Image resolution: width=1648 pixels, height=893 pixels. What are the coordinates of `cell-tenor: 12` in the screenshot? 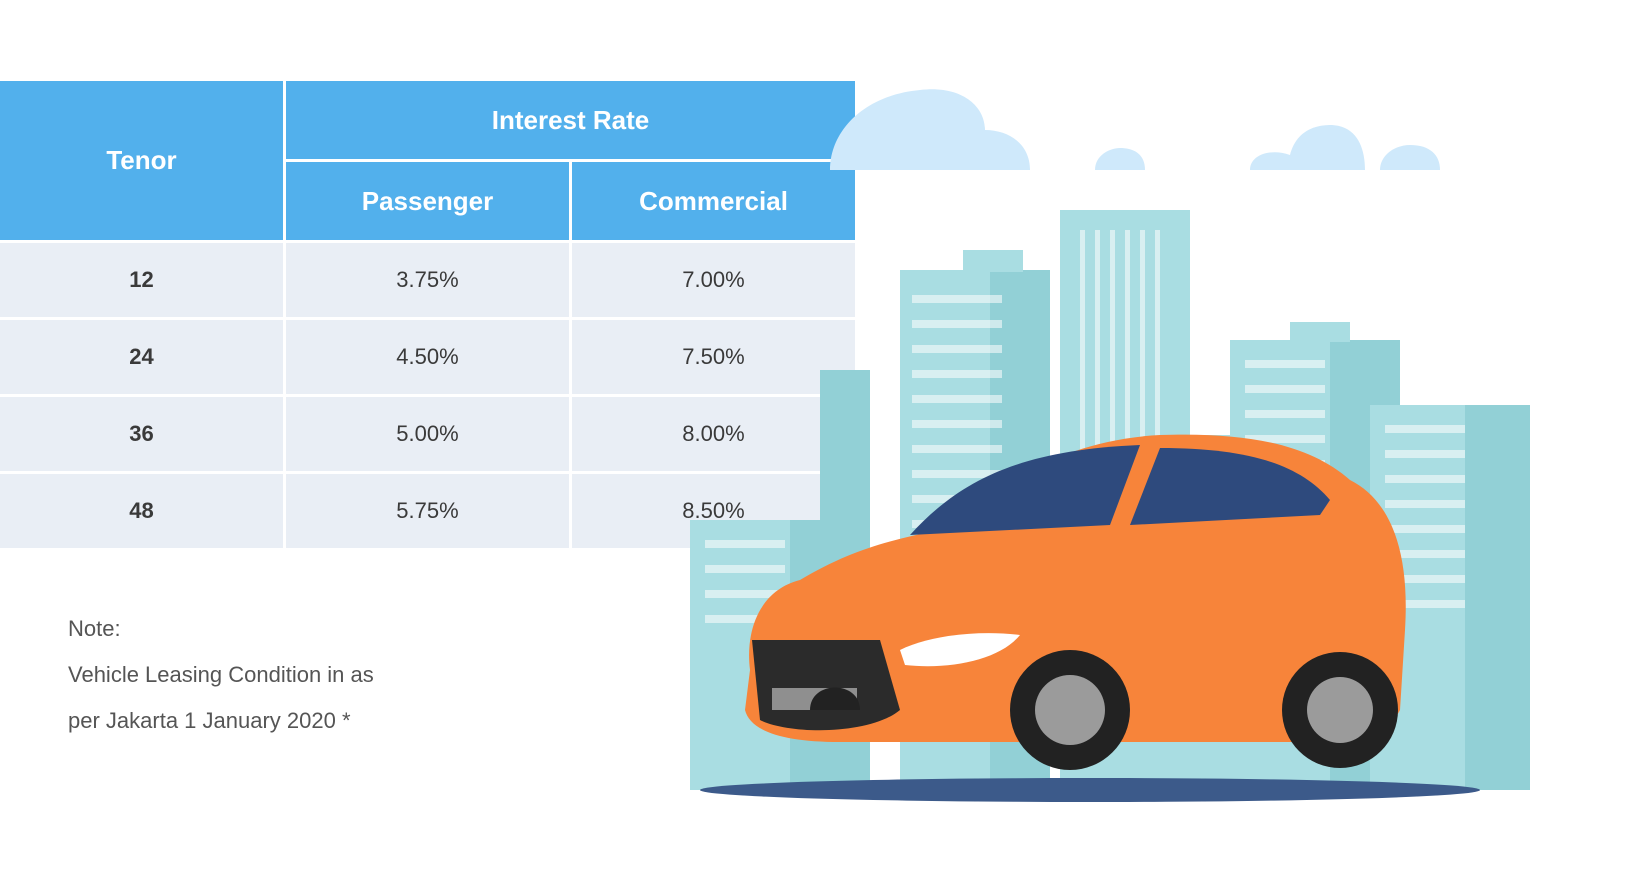 It's located at (141, 280).